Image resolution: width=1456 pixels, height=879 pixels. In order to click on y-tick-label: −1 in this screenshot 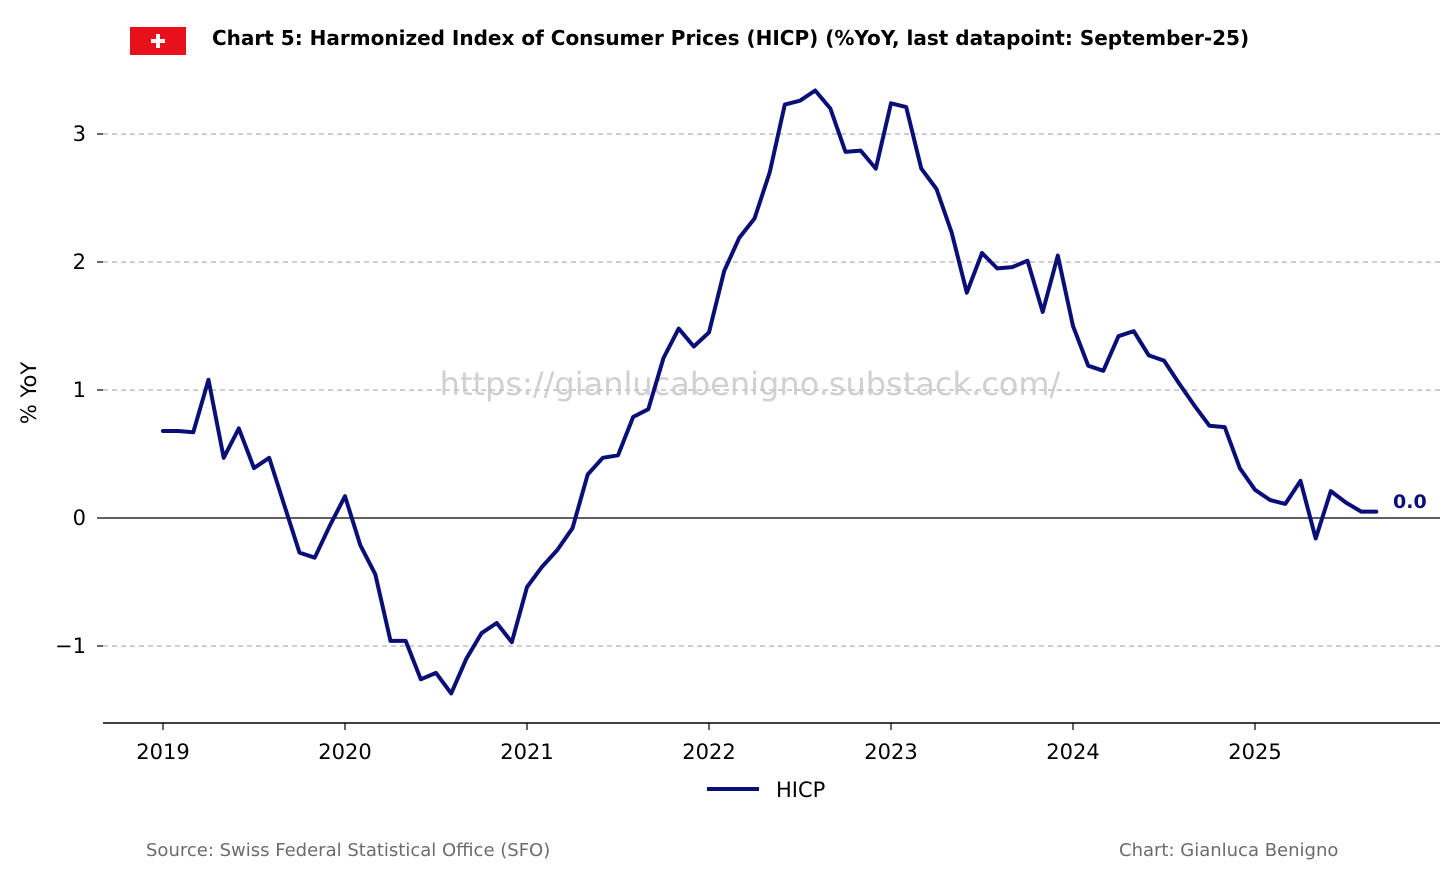, I will do `click(70, 646)`.